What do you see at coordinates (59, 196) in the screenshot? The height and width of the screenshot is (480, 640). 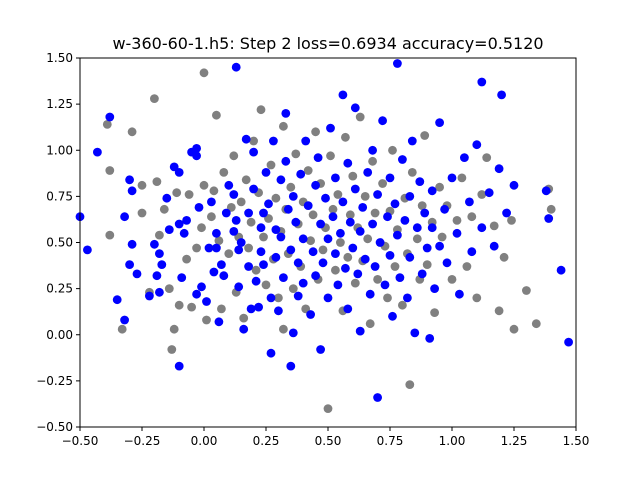 I see `y-tick-label: 0.75` at bounding box center [59, 196].